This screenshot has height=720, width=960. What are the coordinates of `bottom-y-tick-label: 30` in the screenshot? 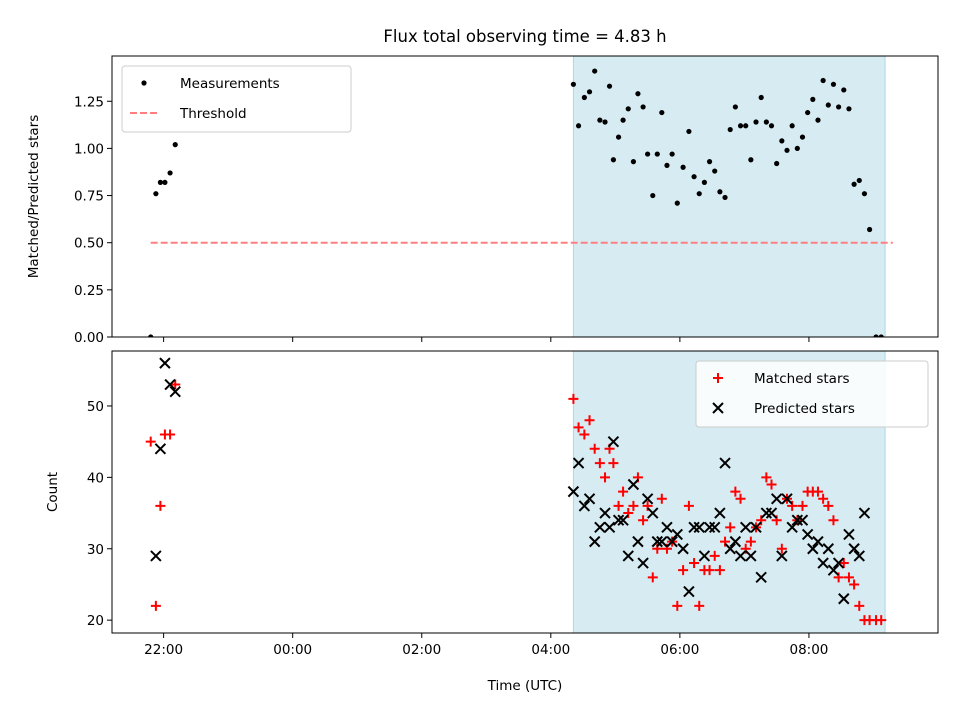 It's located at (95, 550).